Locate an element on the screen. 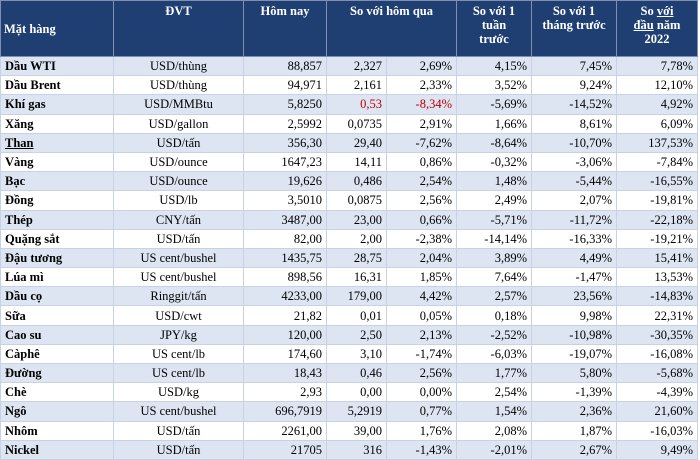 The width and height of the screenshot is (700, 460). cell-unit: JPY/kg is located at coordinates (178, 334).